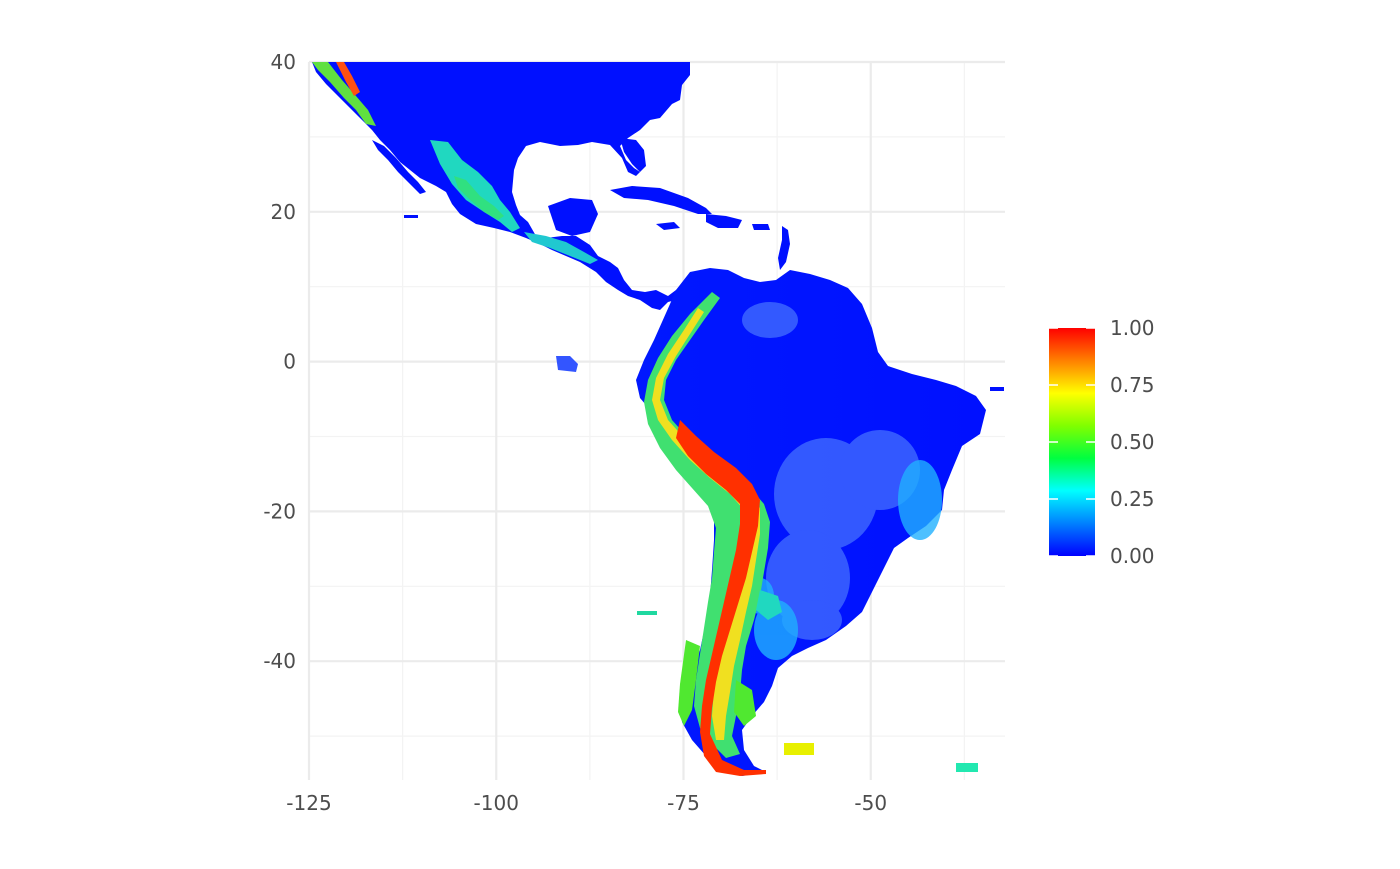 The width and height of the screenshot is (1400, 869). I want to click on central-america-ranges, so click(561, 248).